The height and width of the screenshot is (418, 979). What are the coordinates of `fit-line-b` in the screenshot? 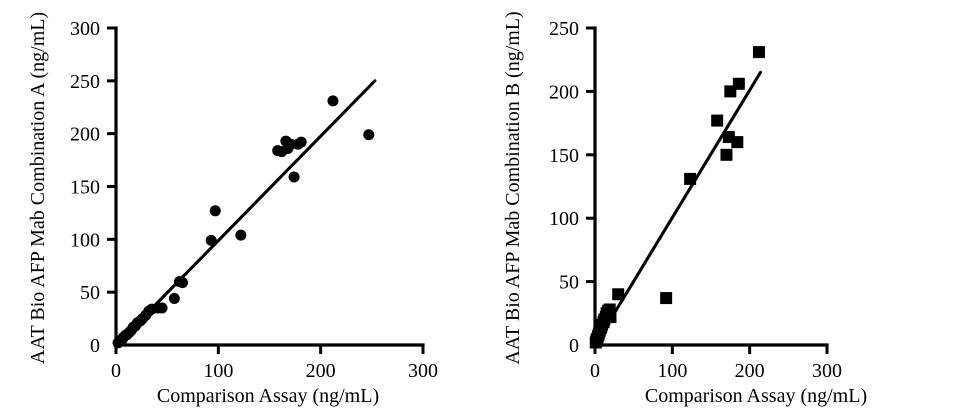 It's located at (678, 208).